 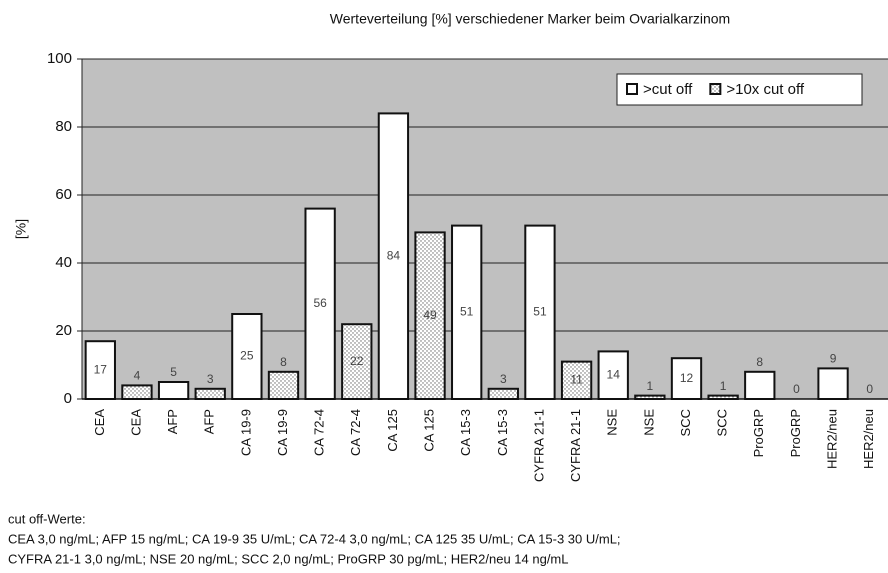 I want to click on y-tick-label: 100, so click(x=59, y=58).